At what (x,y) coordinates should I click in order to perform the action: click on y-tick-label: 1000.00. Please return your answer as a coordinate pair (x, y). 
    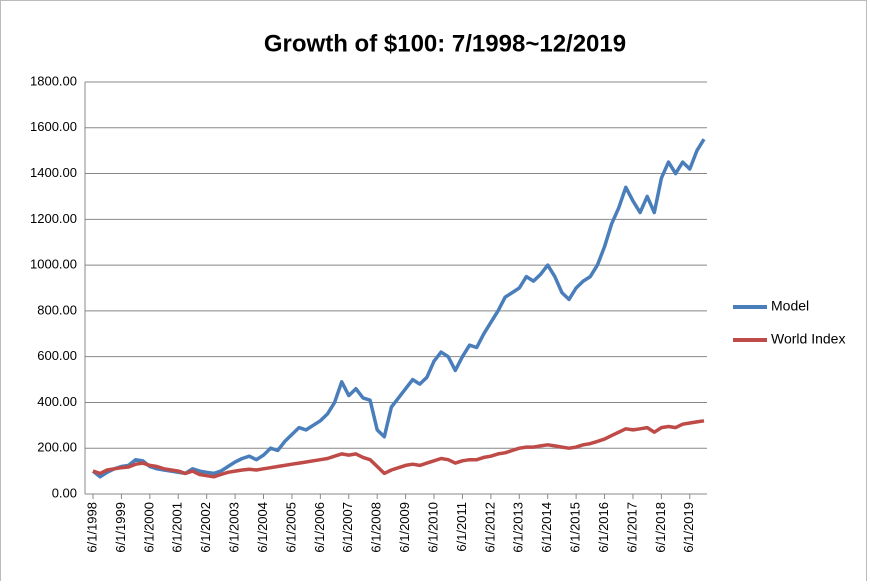
    Looking at the image, I should click on (53, 264).